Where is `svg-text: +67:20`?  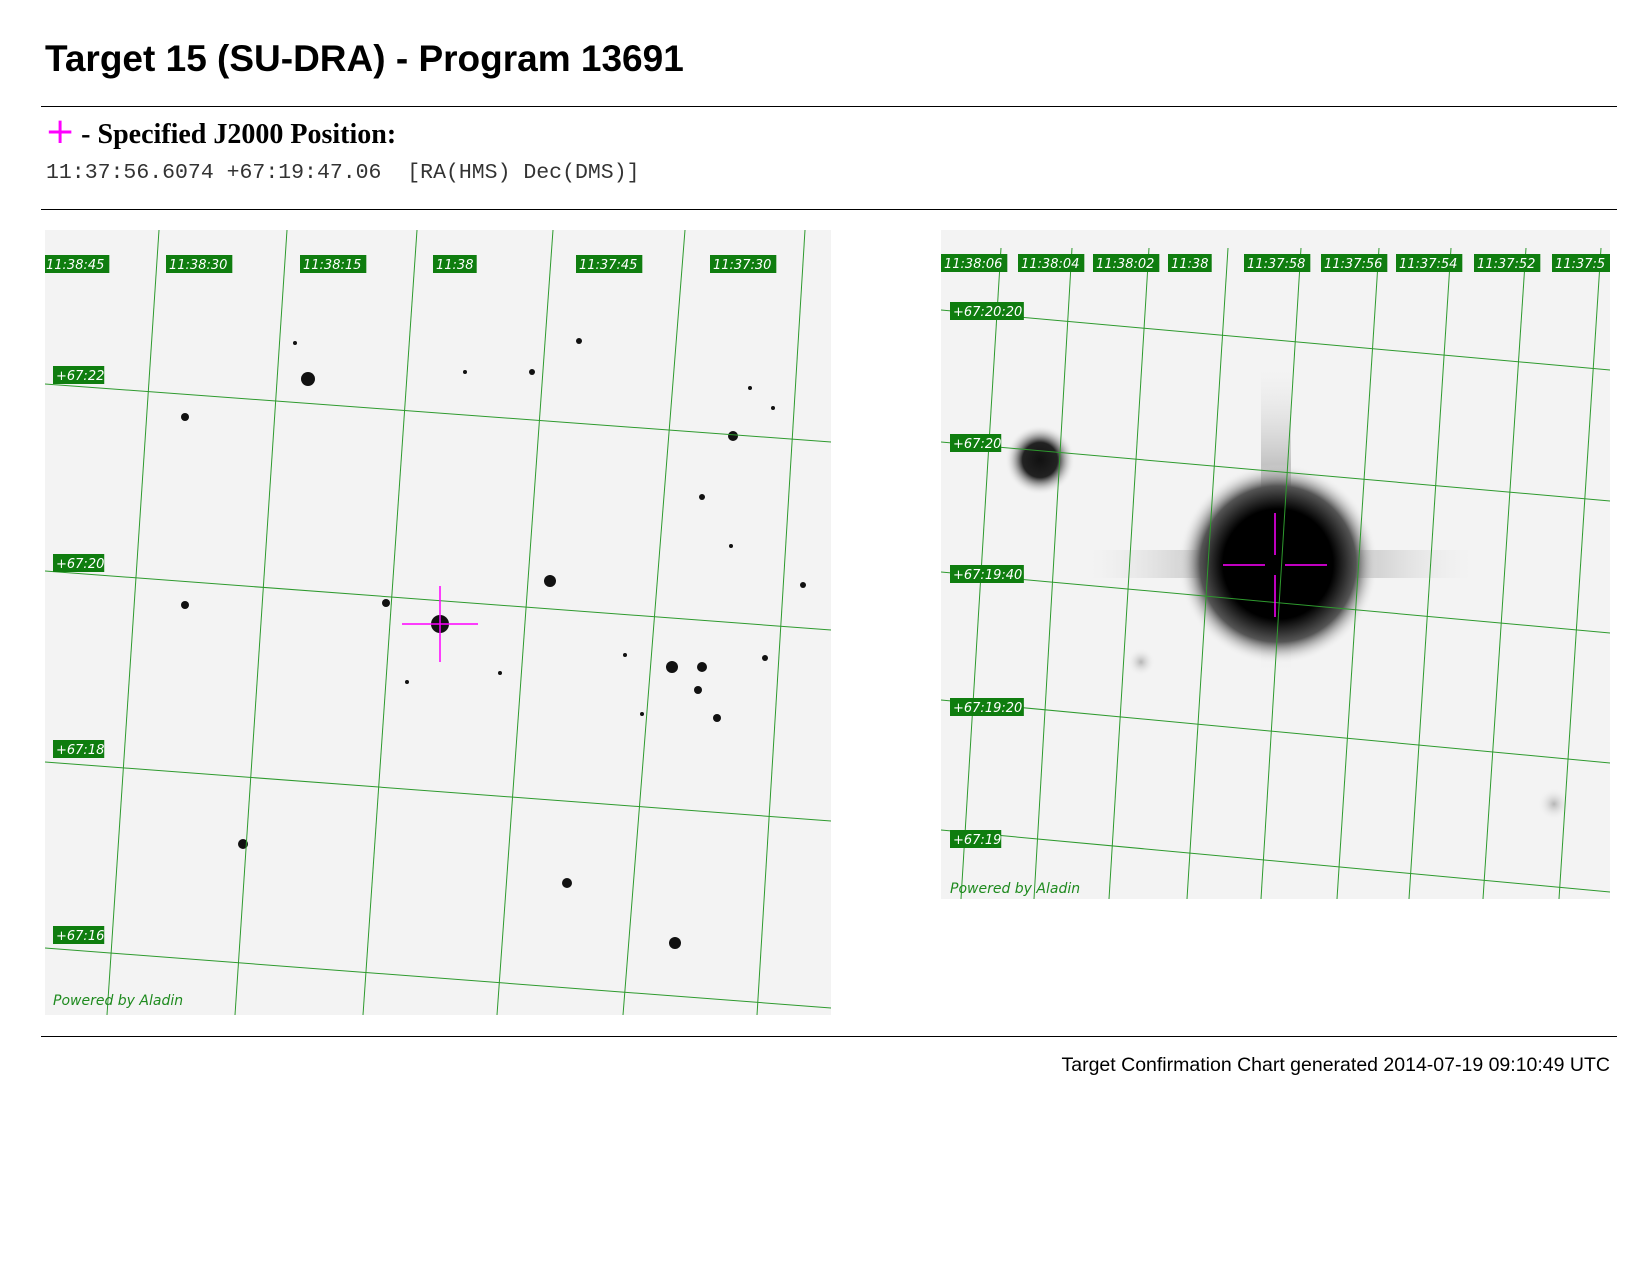
svg-text: +67:20 is located at coordinates (80, 564).